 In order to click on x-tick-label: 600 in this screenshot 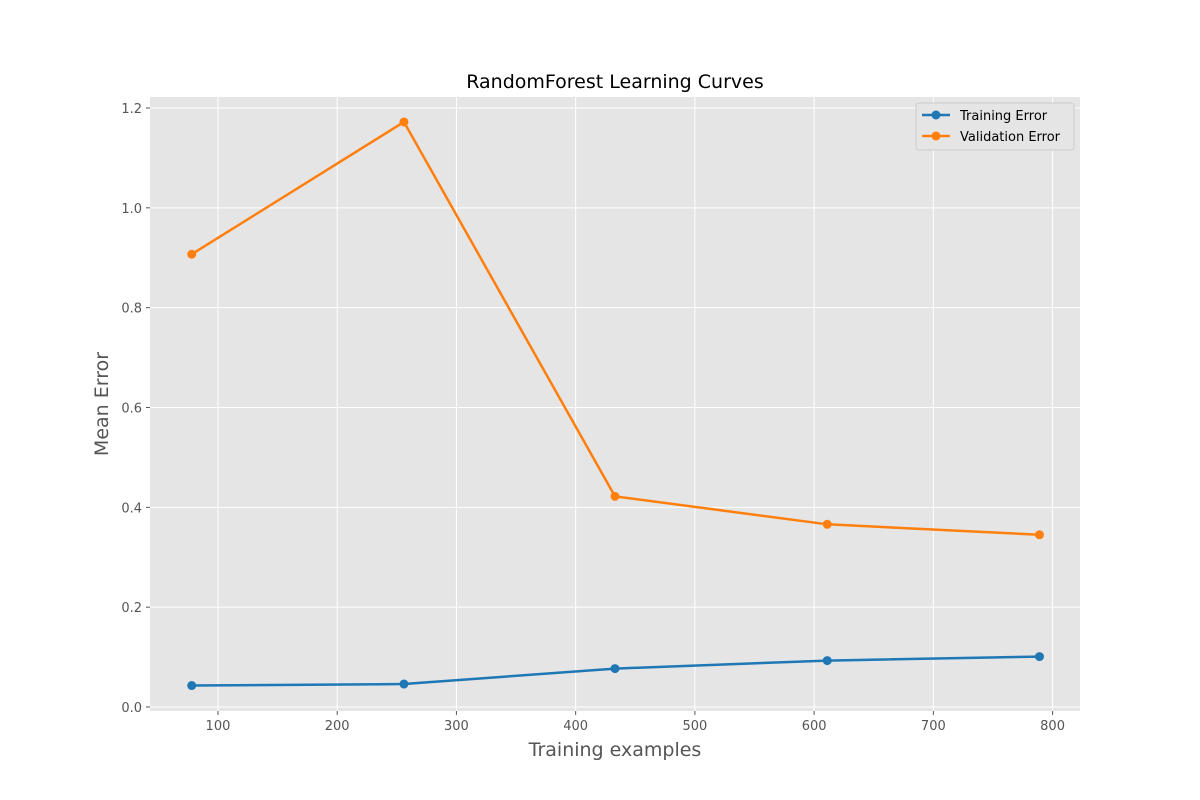, I will do `click(814, 726)`.